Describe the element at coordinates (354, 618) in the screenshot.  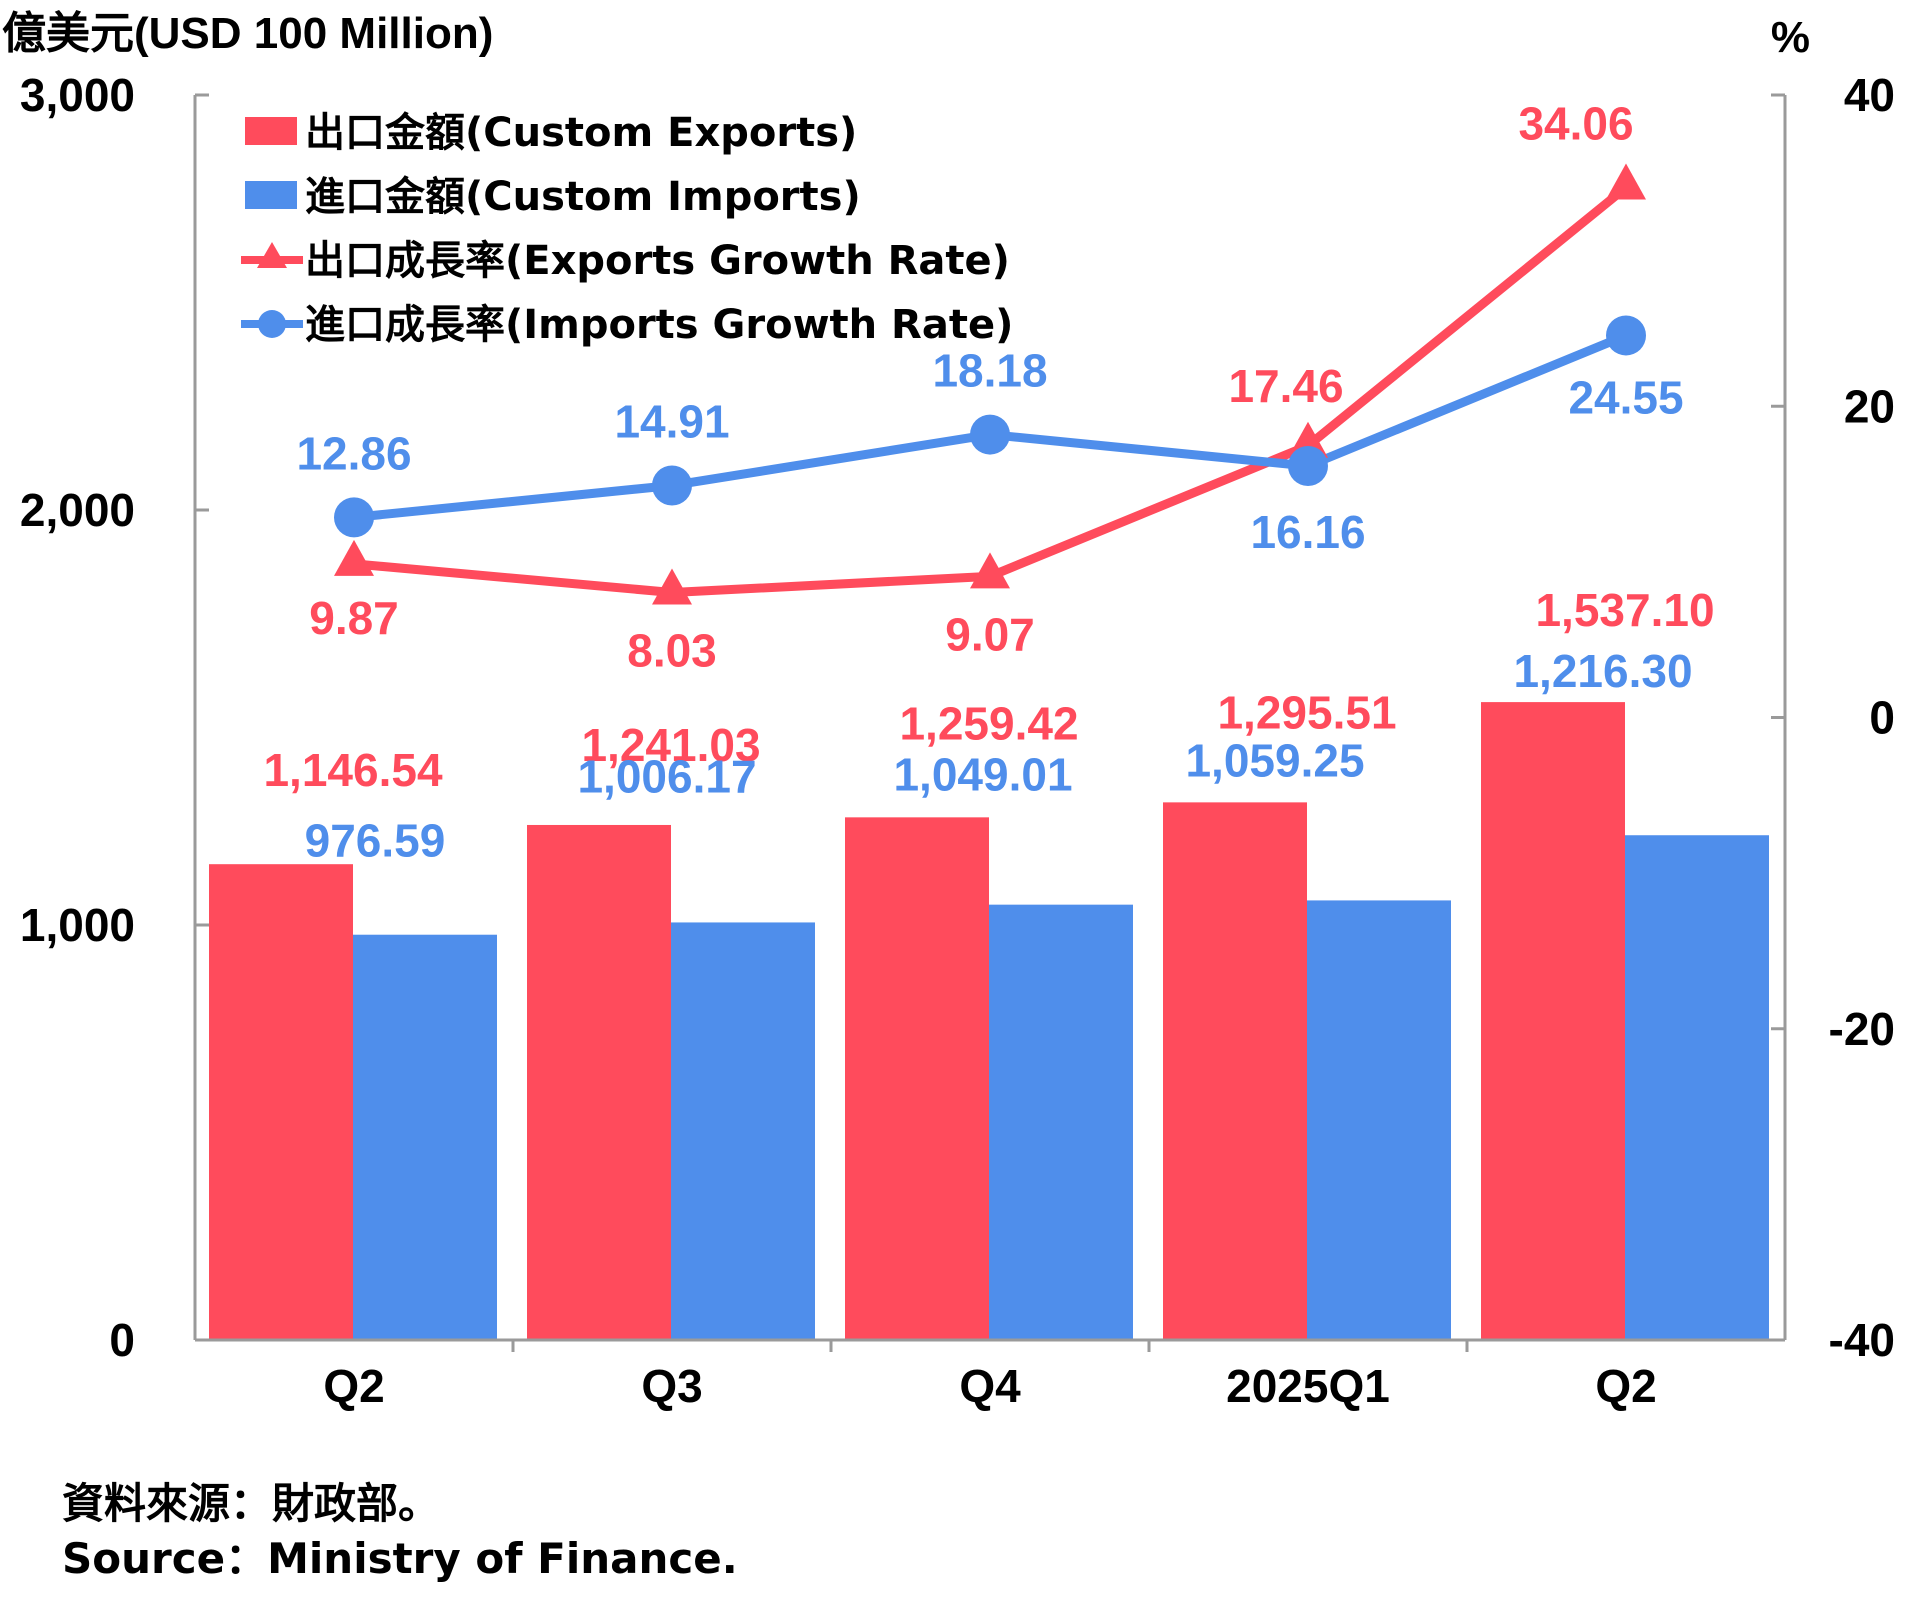
I see `export-growth-label: 9.87` at that location.